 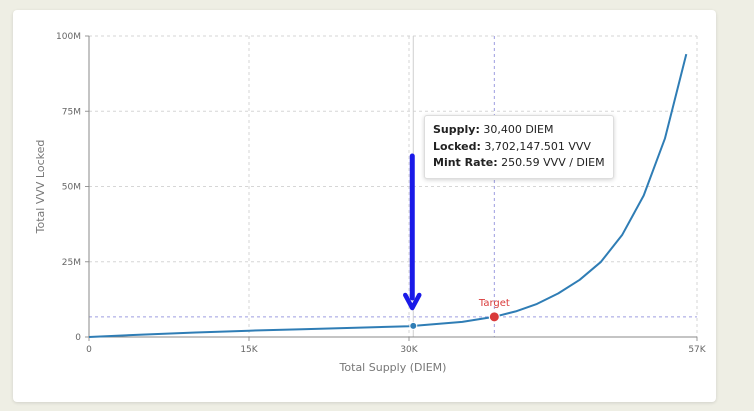 What do you see at coordinates (465, 162) in the screenshot?
I see `tooltip-rate-label: Mint Rate:` at bounding box center [465, 162].